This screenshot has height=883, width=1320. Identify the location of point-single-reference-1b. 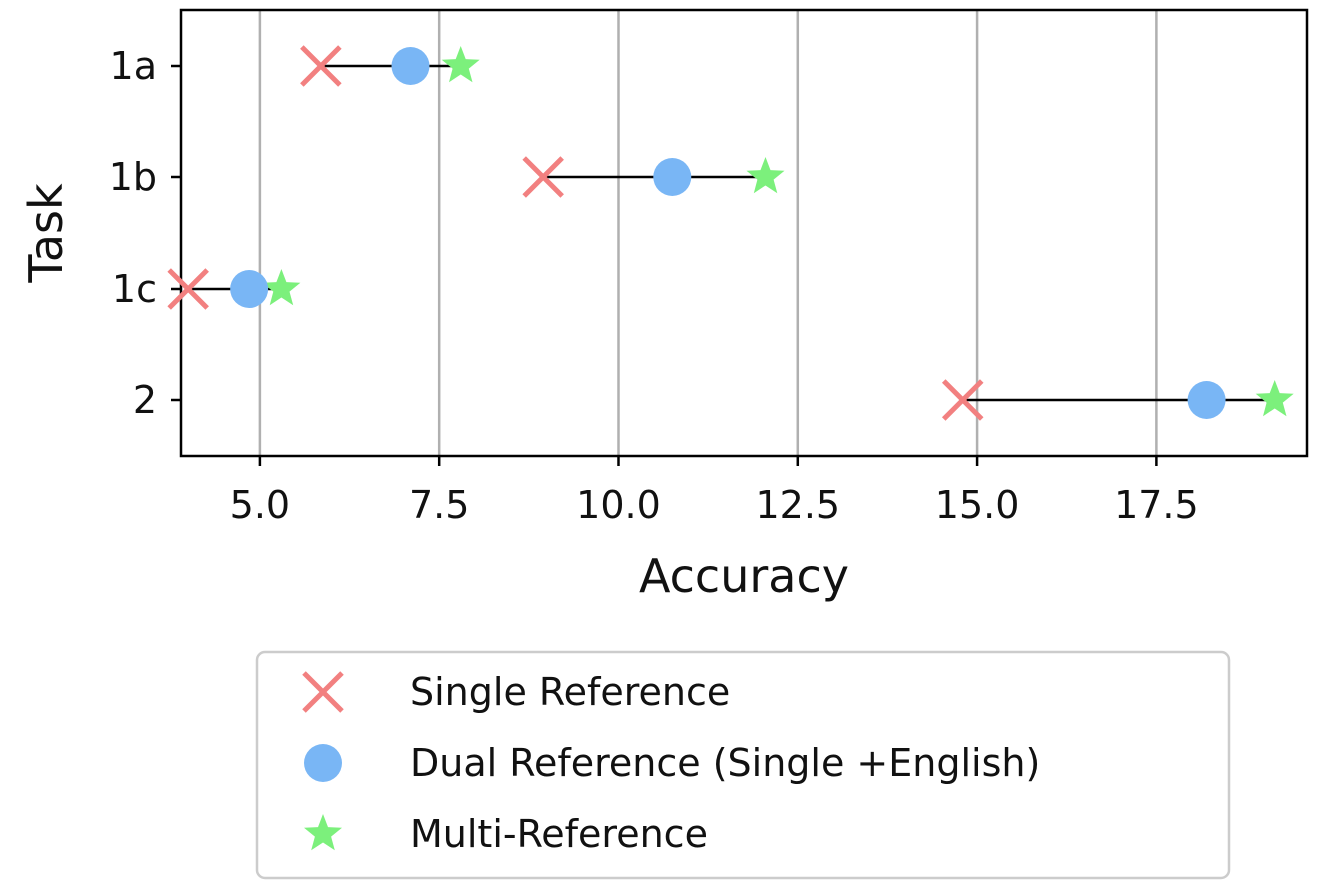
(543, 177).